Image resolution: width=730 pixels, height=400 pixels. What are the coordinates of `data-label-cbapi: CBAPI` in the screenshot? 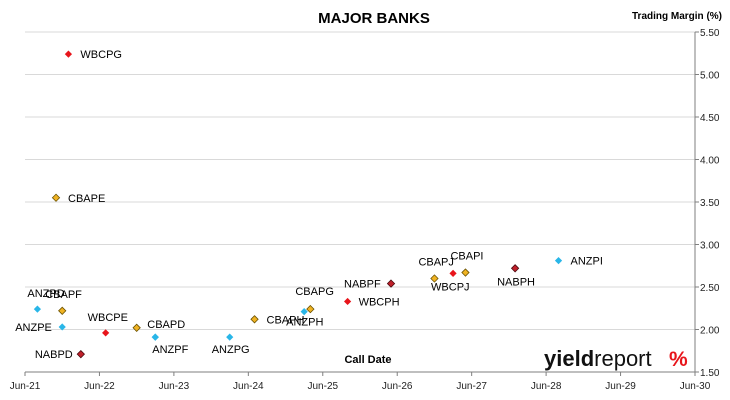 It's located at (466, 257).